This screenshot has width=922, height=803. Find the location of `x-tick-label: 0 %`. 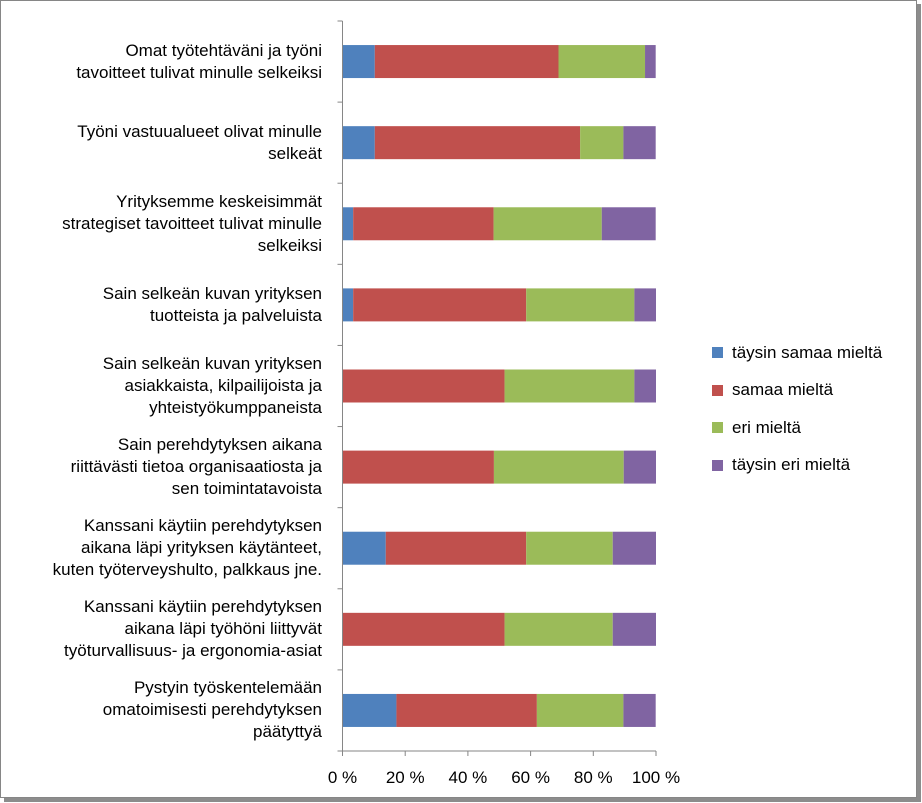

x-tick-label: 0 % is located at coordinates (342, 777).